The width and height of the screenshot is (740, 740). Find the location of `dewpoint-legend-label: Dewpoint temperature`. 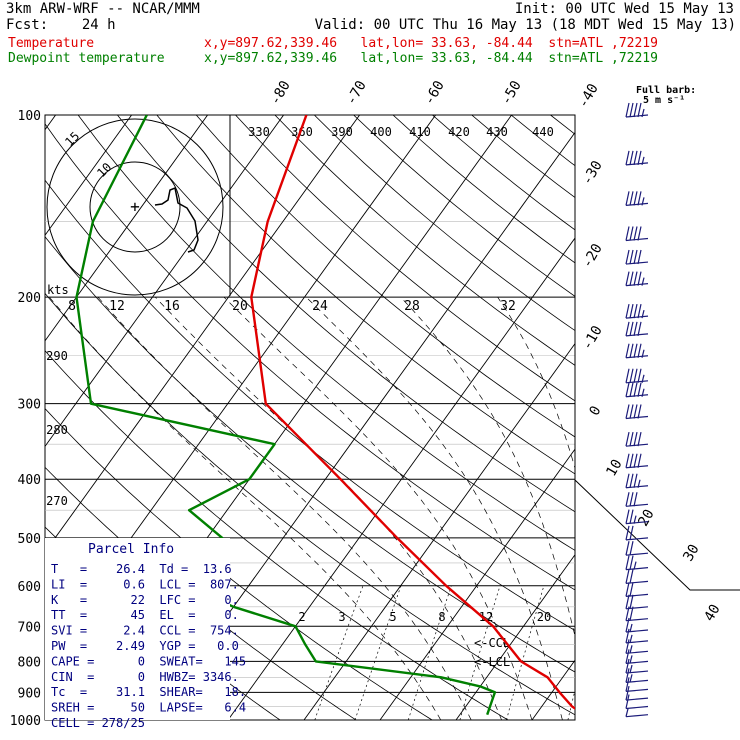

dewpoint-legend-label: Dewpoint temperature is located at coordinates (86, 58).